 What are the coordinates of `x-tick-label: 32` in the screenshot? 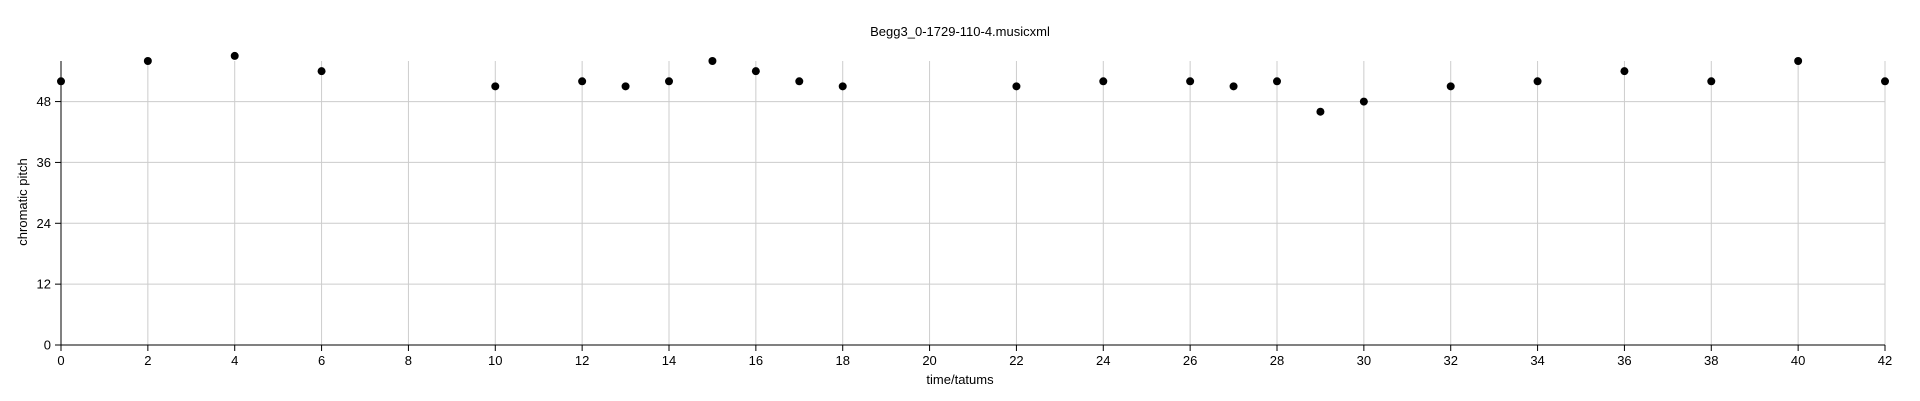 It's located at (1450, 360).